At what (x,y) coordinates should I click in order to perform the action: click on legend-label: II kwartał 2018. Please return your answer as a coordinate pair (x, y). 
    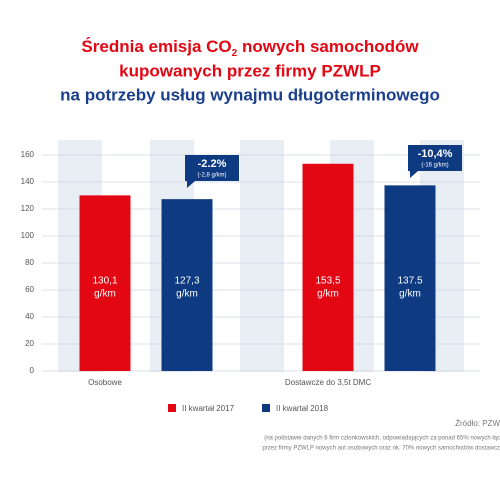
    Looking at the image, I should click on (302, 408).